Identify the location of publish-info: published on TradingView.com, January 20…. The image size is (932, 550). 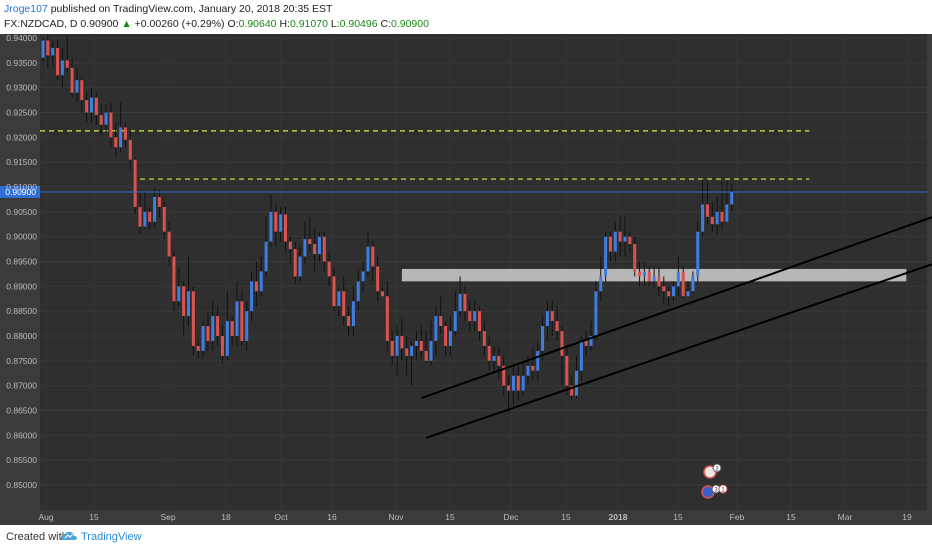
(191, 9).